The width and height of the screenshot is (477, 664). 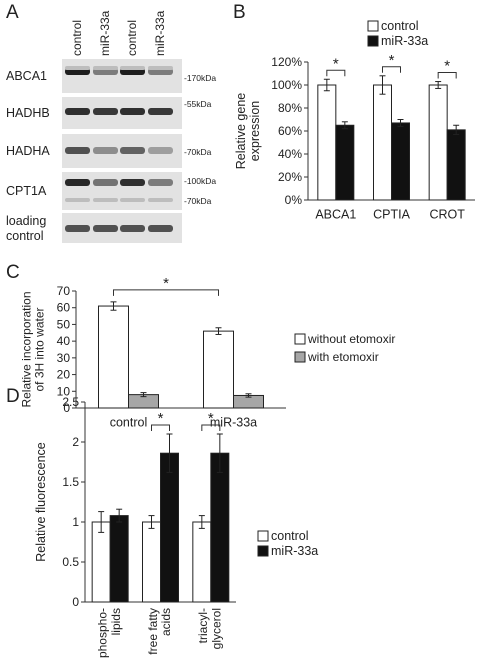 What do you see at coordinates (109, 633) in the screenshot?
I see `x-category-label: phospho-lipids` at bounding box center [109, 633].